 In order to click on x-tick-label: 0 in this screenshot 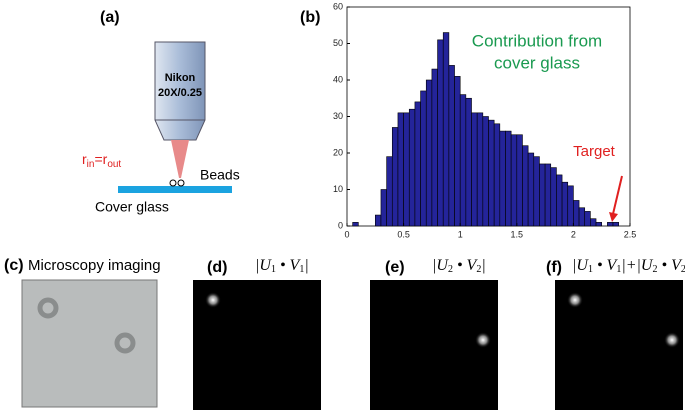, I will do `click(346, 234)`.